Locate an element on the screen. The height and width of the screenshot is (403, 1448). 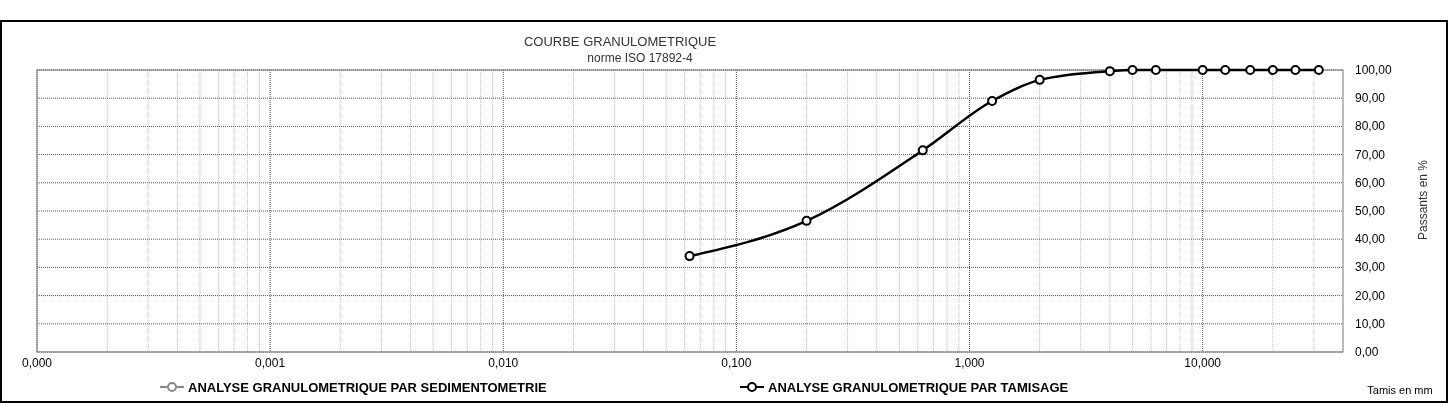
y-tick-label: 10,00 is located at coordinates (1370, 323).